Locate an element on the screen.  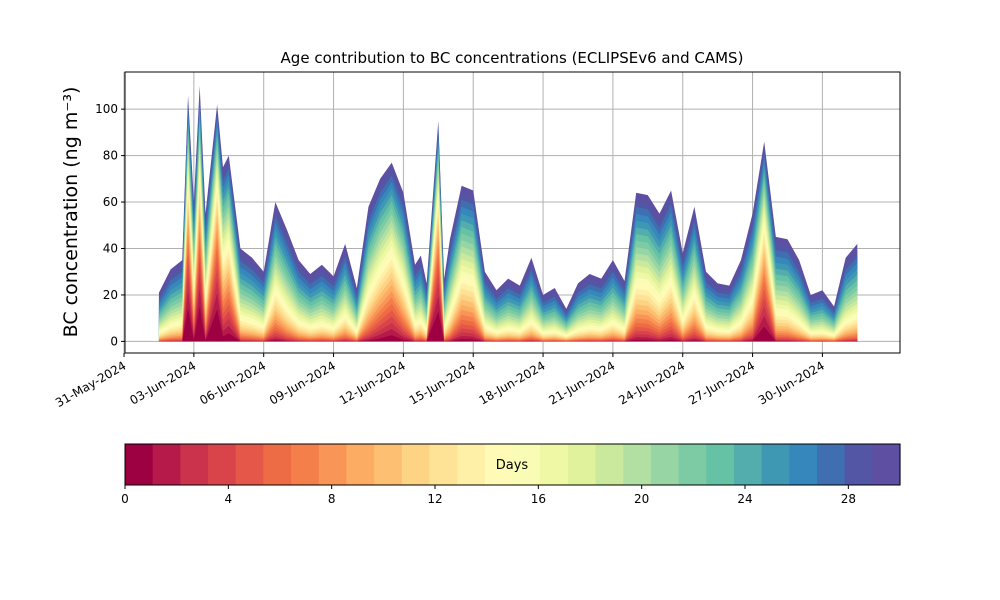
age-band-area is located at coordinates (508, 324).